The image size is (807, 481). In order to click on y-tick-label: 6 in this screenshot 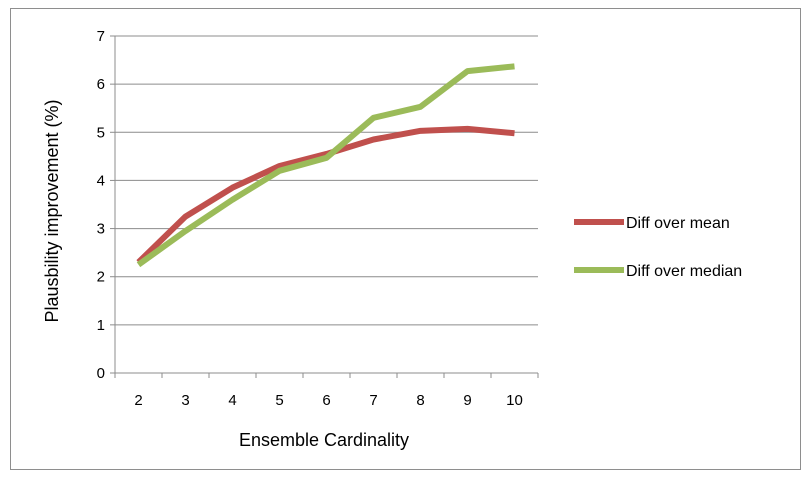, I will do `click(101, 84)`.